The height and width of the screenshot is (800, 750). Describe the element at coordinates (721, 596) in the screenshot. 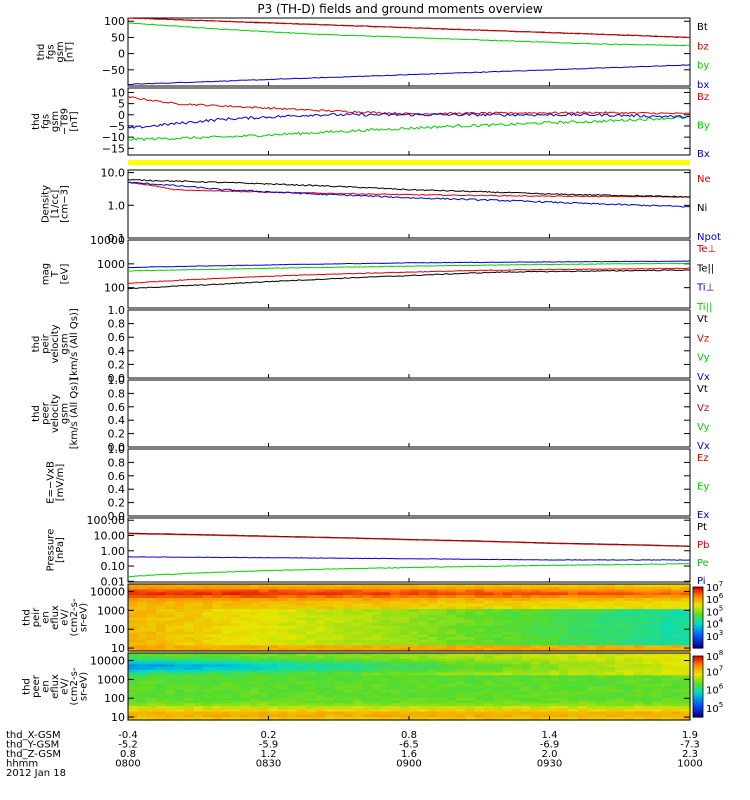

I see `colorbar-tick-exponent: 6` at that location.